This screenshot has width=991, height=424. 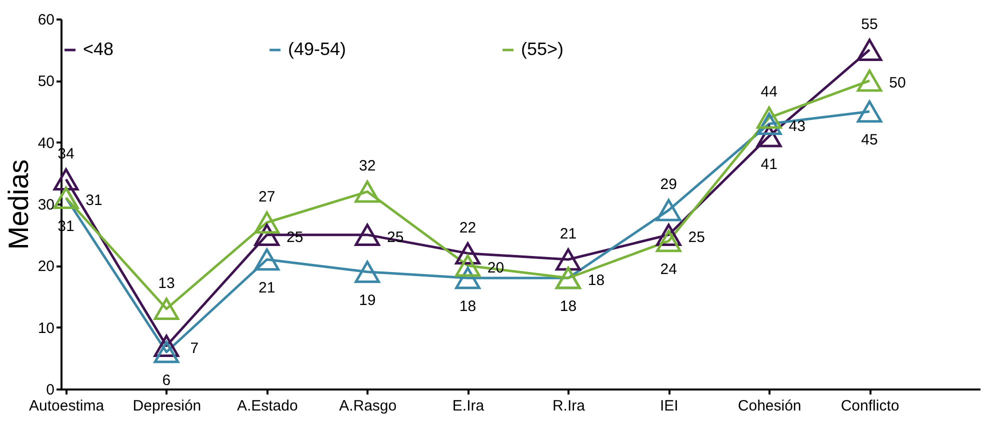 What do you see at coordinates (869, 140) in the screenshot?
I see `data-label: 45` at bounding box center [869, 140].